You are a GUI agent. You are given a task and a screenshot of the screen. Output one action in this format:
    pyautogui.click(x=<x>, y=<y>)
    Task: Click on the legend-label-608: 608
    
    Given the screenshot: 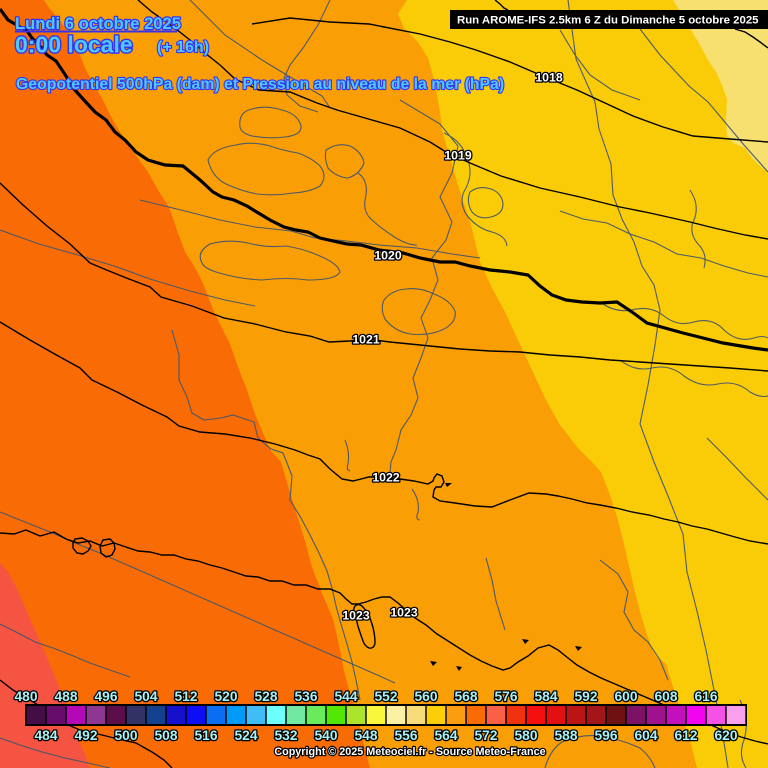 What is the action you would take?
    pyautogui.click(x=665, y=696)
    